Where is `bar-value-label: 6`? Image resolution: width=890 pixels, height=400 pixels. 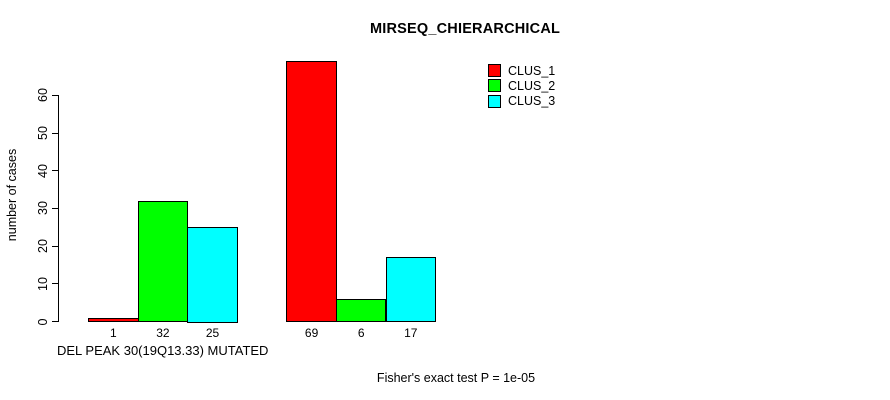 bar-value-label: 6 is located at coordinates (361, 333).